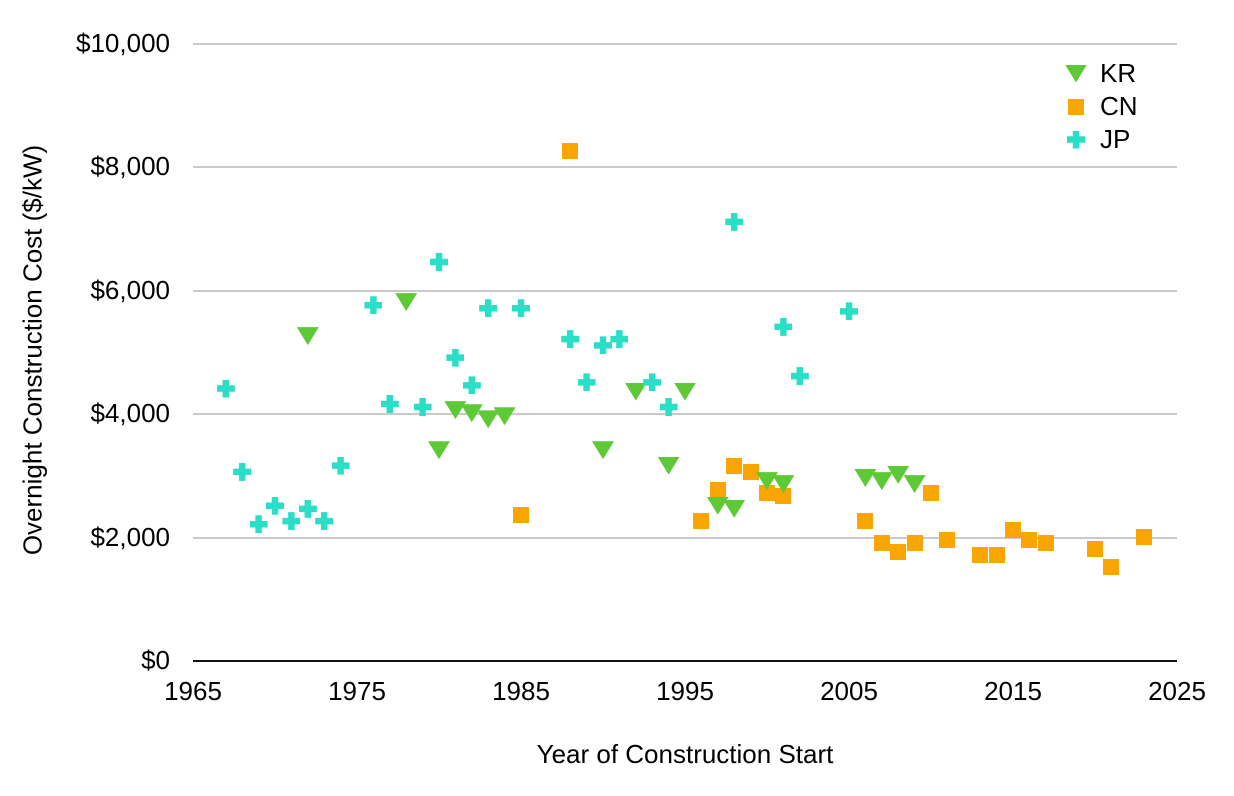 The width and height of the screenshot is (1234, 796). I want to click on x-tick-label: 1985, so click(521, 691).